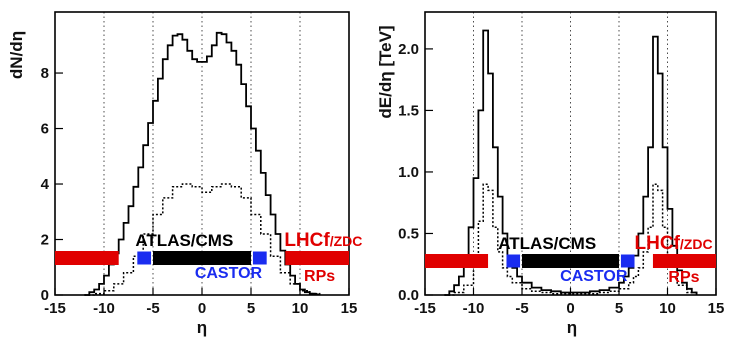 The width and height of the screenshot is (739, 345). What do you see at coordinates (45, 129) in the screenshot?
I see `y-tick-label: 6` at bounding box center [45, 129].